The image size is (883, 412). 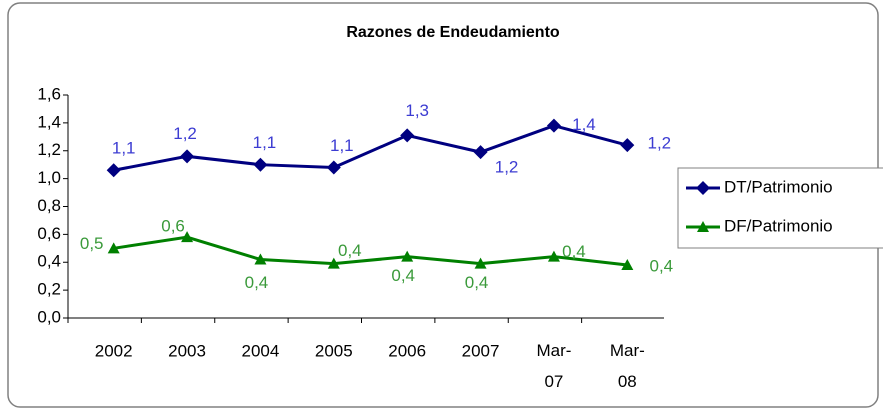 What do you see at coordinates (778, 186) in the screenshot?
I see `legend-label: DT/Patrimonio` at bounding box center [778, 186].